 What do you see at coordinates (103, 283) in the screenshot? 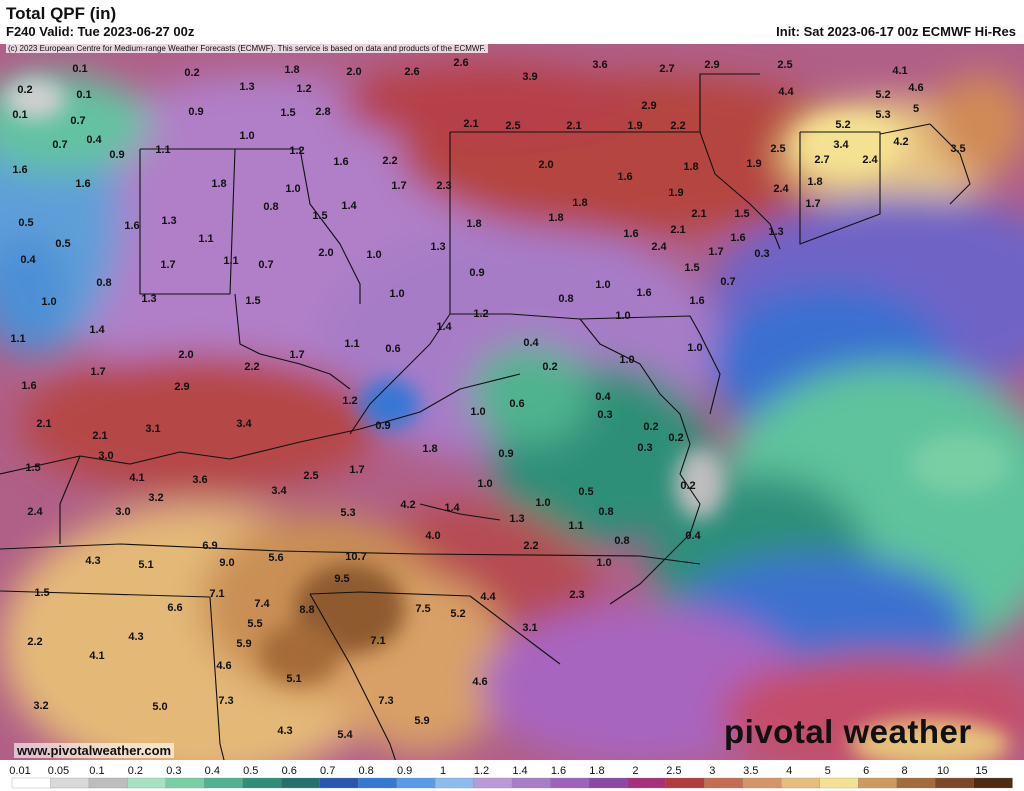
I see `precip-value-label: 0.8` at bounding box center [103, 283].